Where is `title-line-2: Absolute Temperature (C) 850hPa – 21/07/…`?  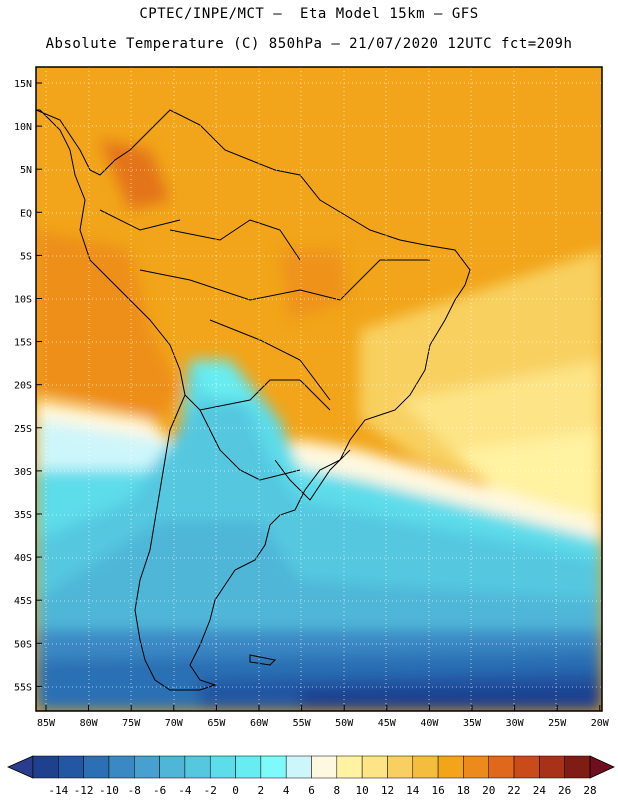
title-line-2: Absolute Temperature (C) 850hPa – 21/07/… is located at coordinates (309, 44).